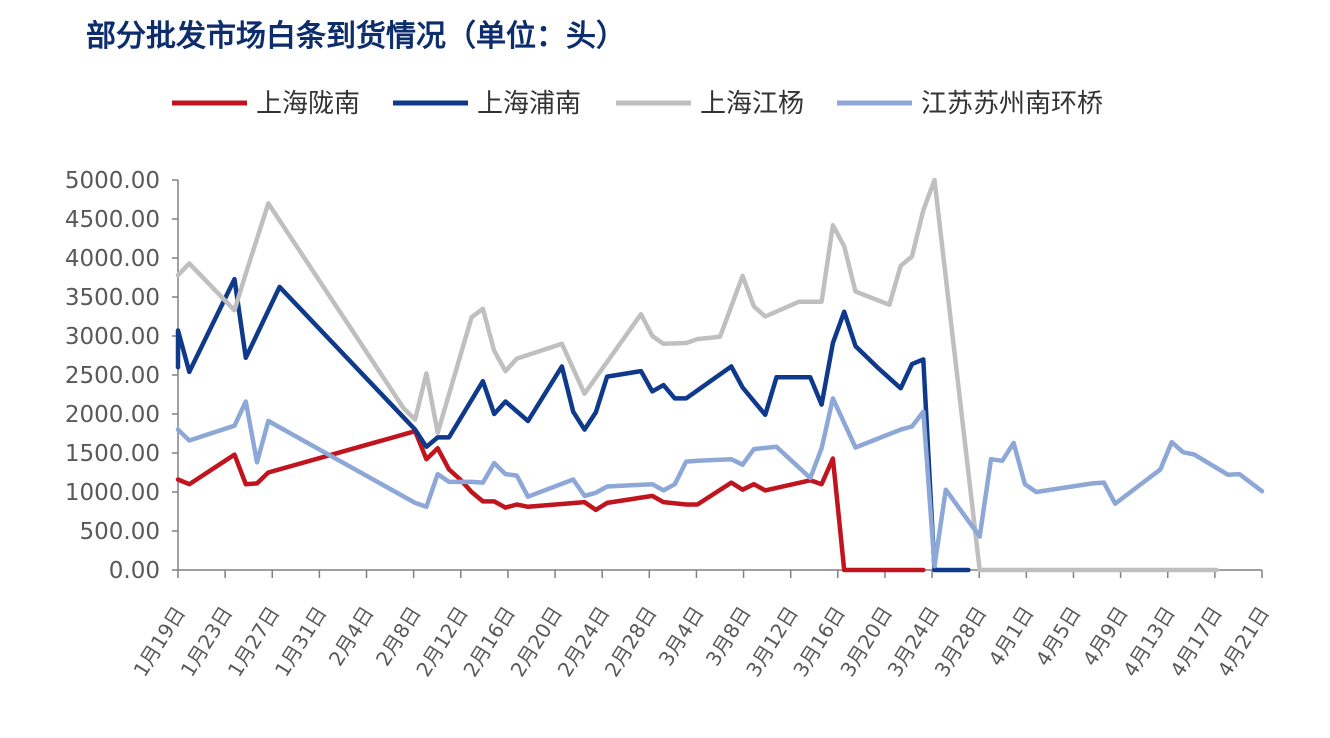 Image resolution: width=1330 pixels, height=738 pixels. I want to click on y-tick-label: 3000.00, so click(112, 337).